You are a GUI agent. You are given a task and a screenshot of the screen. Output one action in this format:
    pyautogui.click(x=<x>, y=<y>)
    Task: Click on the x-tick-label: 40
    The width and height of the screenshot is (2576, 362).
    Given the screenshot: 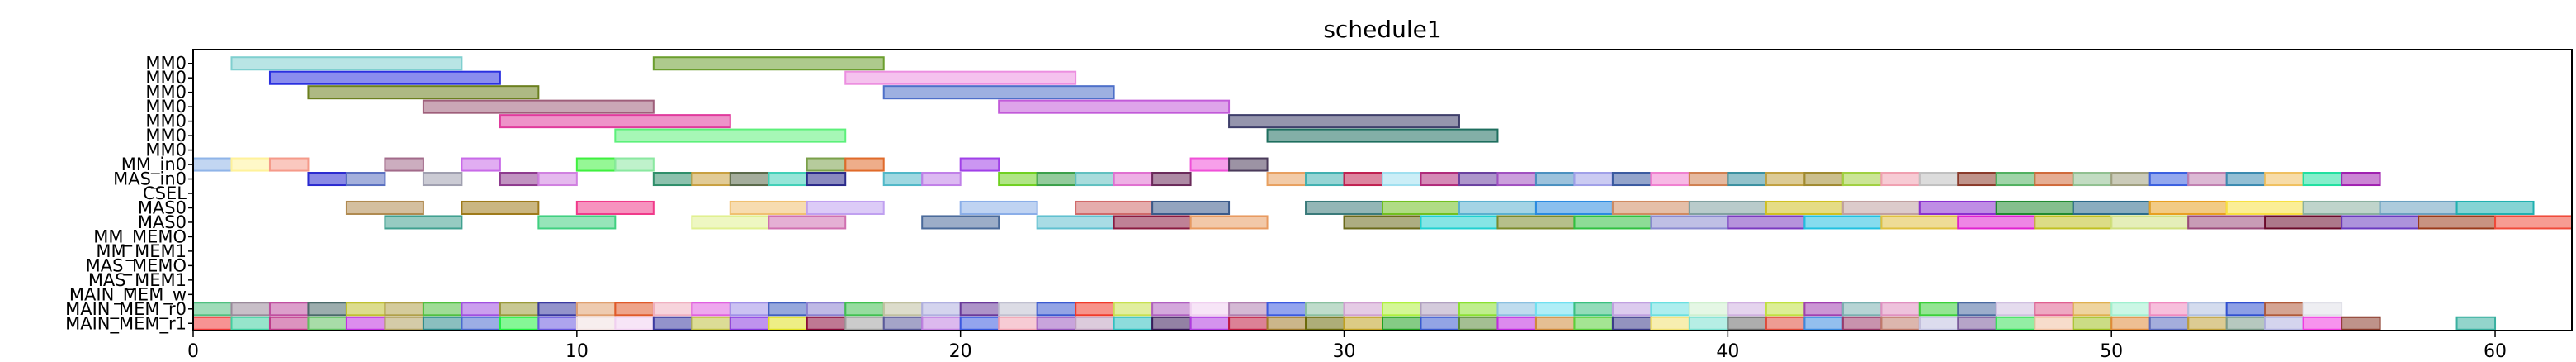 What is the action you would take?
    pyautogui.click(x=1727, y=351)
    